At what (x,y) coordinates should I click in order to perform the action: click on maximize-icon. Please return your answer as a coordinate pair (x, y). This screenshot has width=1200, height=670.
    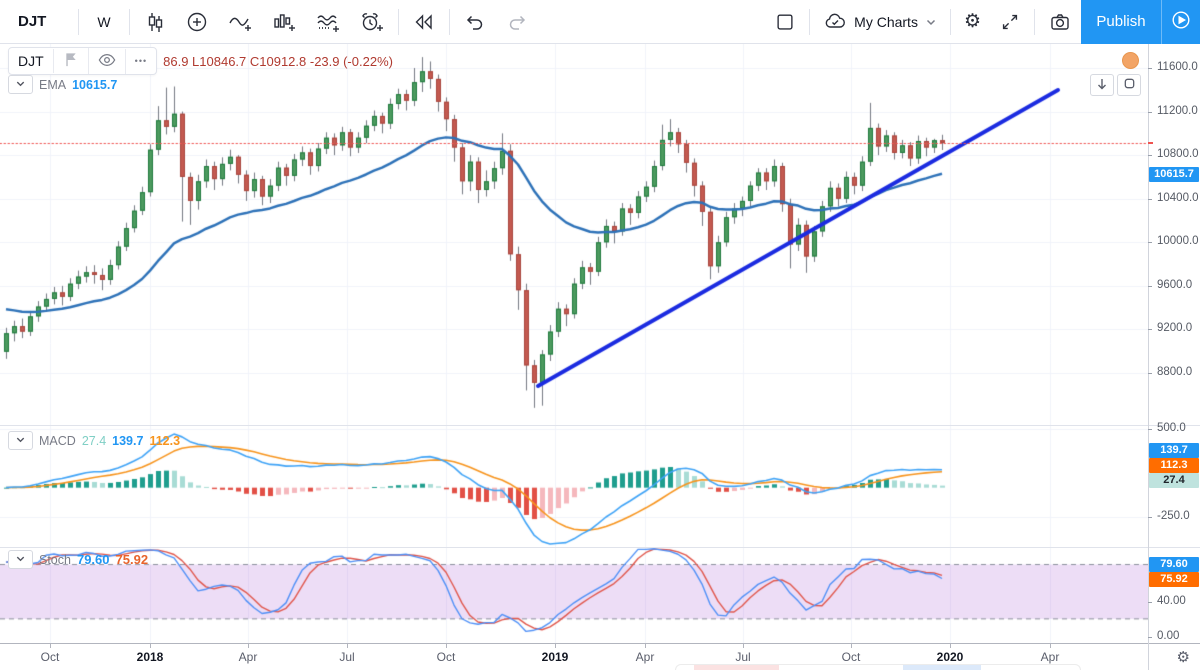
    Looking at the image, I should click on (1129, 85).